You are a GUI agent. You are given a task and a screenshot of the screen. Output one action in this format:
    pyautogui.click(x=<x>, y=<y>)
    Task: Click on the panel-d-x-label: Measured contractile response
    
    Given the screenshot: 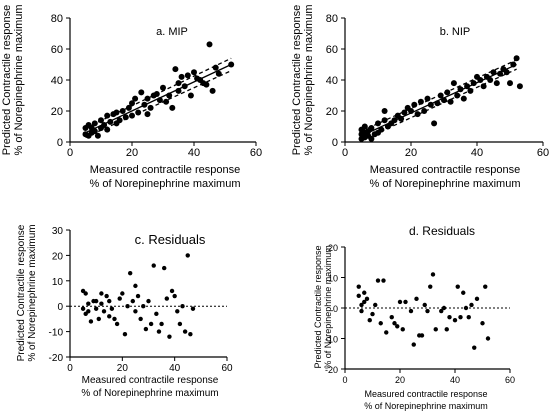 What is the action you would take?
    pyautogui.click(x=425, y=394)
    